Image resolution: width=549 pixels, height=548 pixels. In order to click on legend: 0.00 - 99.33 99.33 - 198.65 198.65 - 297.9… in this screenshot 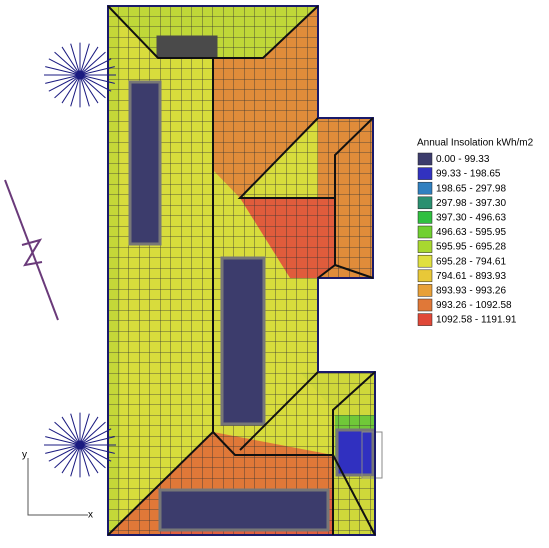, I will do `click(467, 239)`.